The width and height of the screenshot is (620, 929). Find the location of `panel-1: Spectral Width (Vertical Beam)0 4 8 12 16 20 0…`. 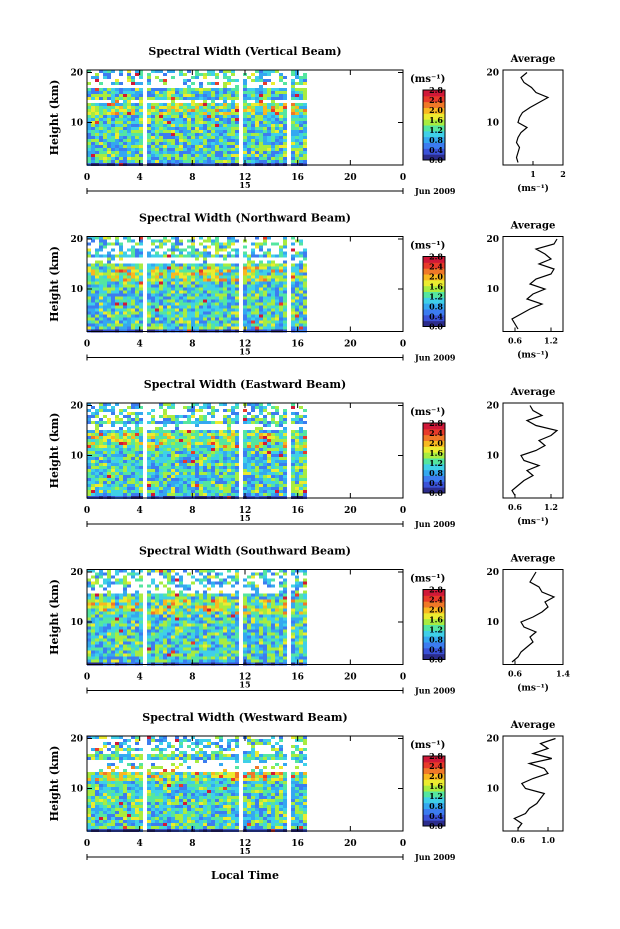

panel-1: Spectral Width (Vertical Beam)0 4 8 12 16 20 0… is located at coordinates (307, 120).